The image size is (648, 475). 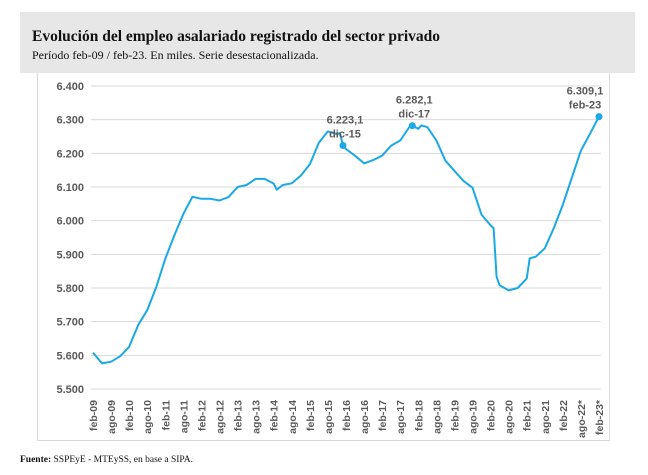 I want to click on x-tick-label: ago-15, so click(x=329, y=417).